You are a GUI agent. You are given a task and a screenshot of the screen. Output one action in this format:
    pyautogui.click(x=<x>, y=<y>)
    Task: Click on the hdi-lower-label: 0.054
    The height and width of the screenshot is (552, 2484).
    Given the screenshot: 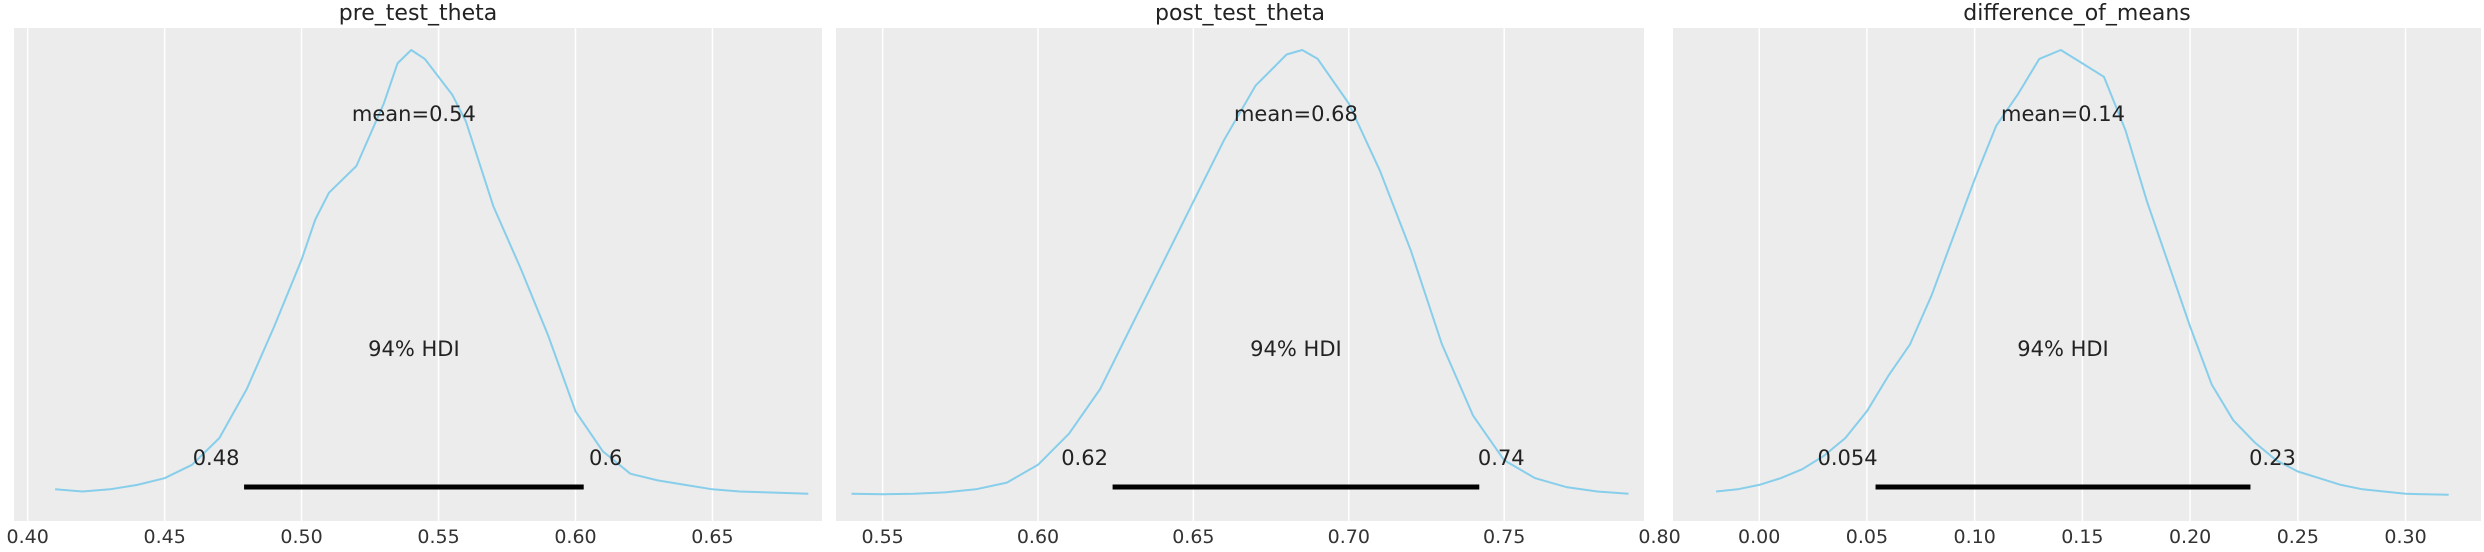 What is the action you would take?
    pyautogui.click(x=1847, y=458)
    